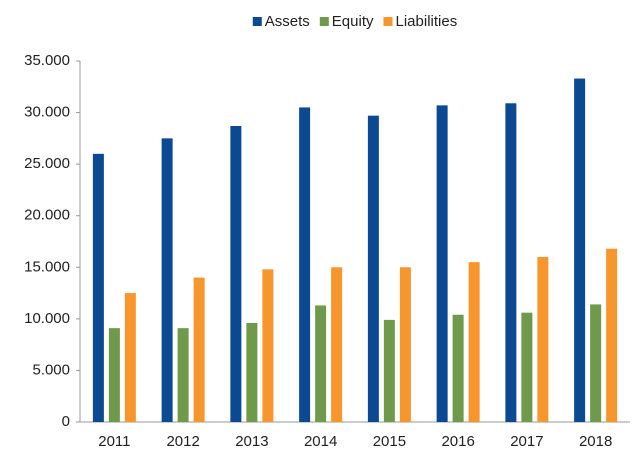 This screenshot has width=637, height=452. What do you see at coordinates (47, 318) in the screenshot?
I see `y-tick-label: 10.000` at bounding box center [47, 318].